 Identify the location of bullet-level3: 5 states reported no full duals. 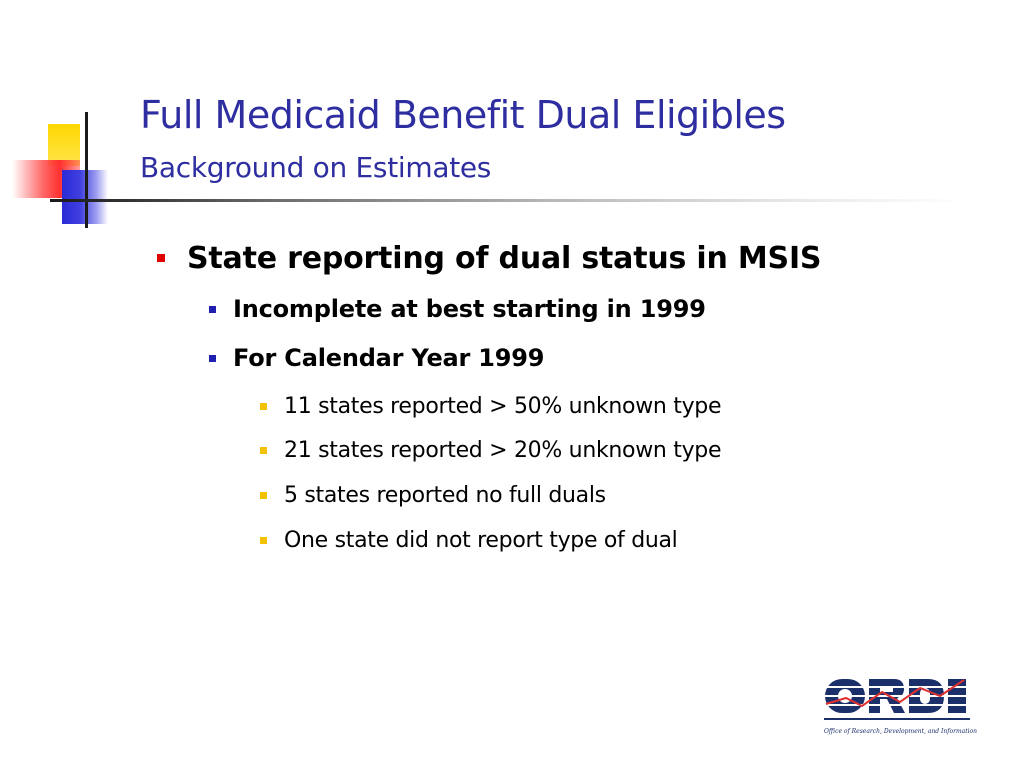
(433, 495).